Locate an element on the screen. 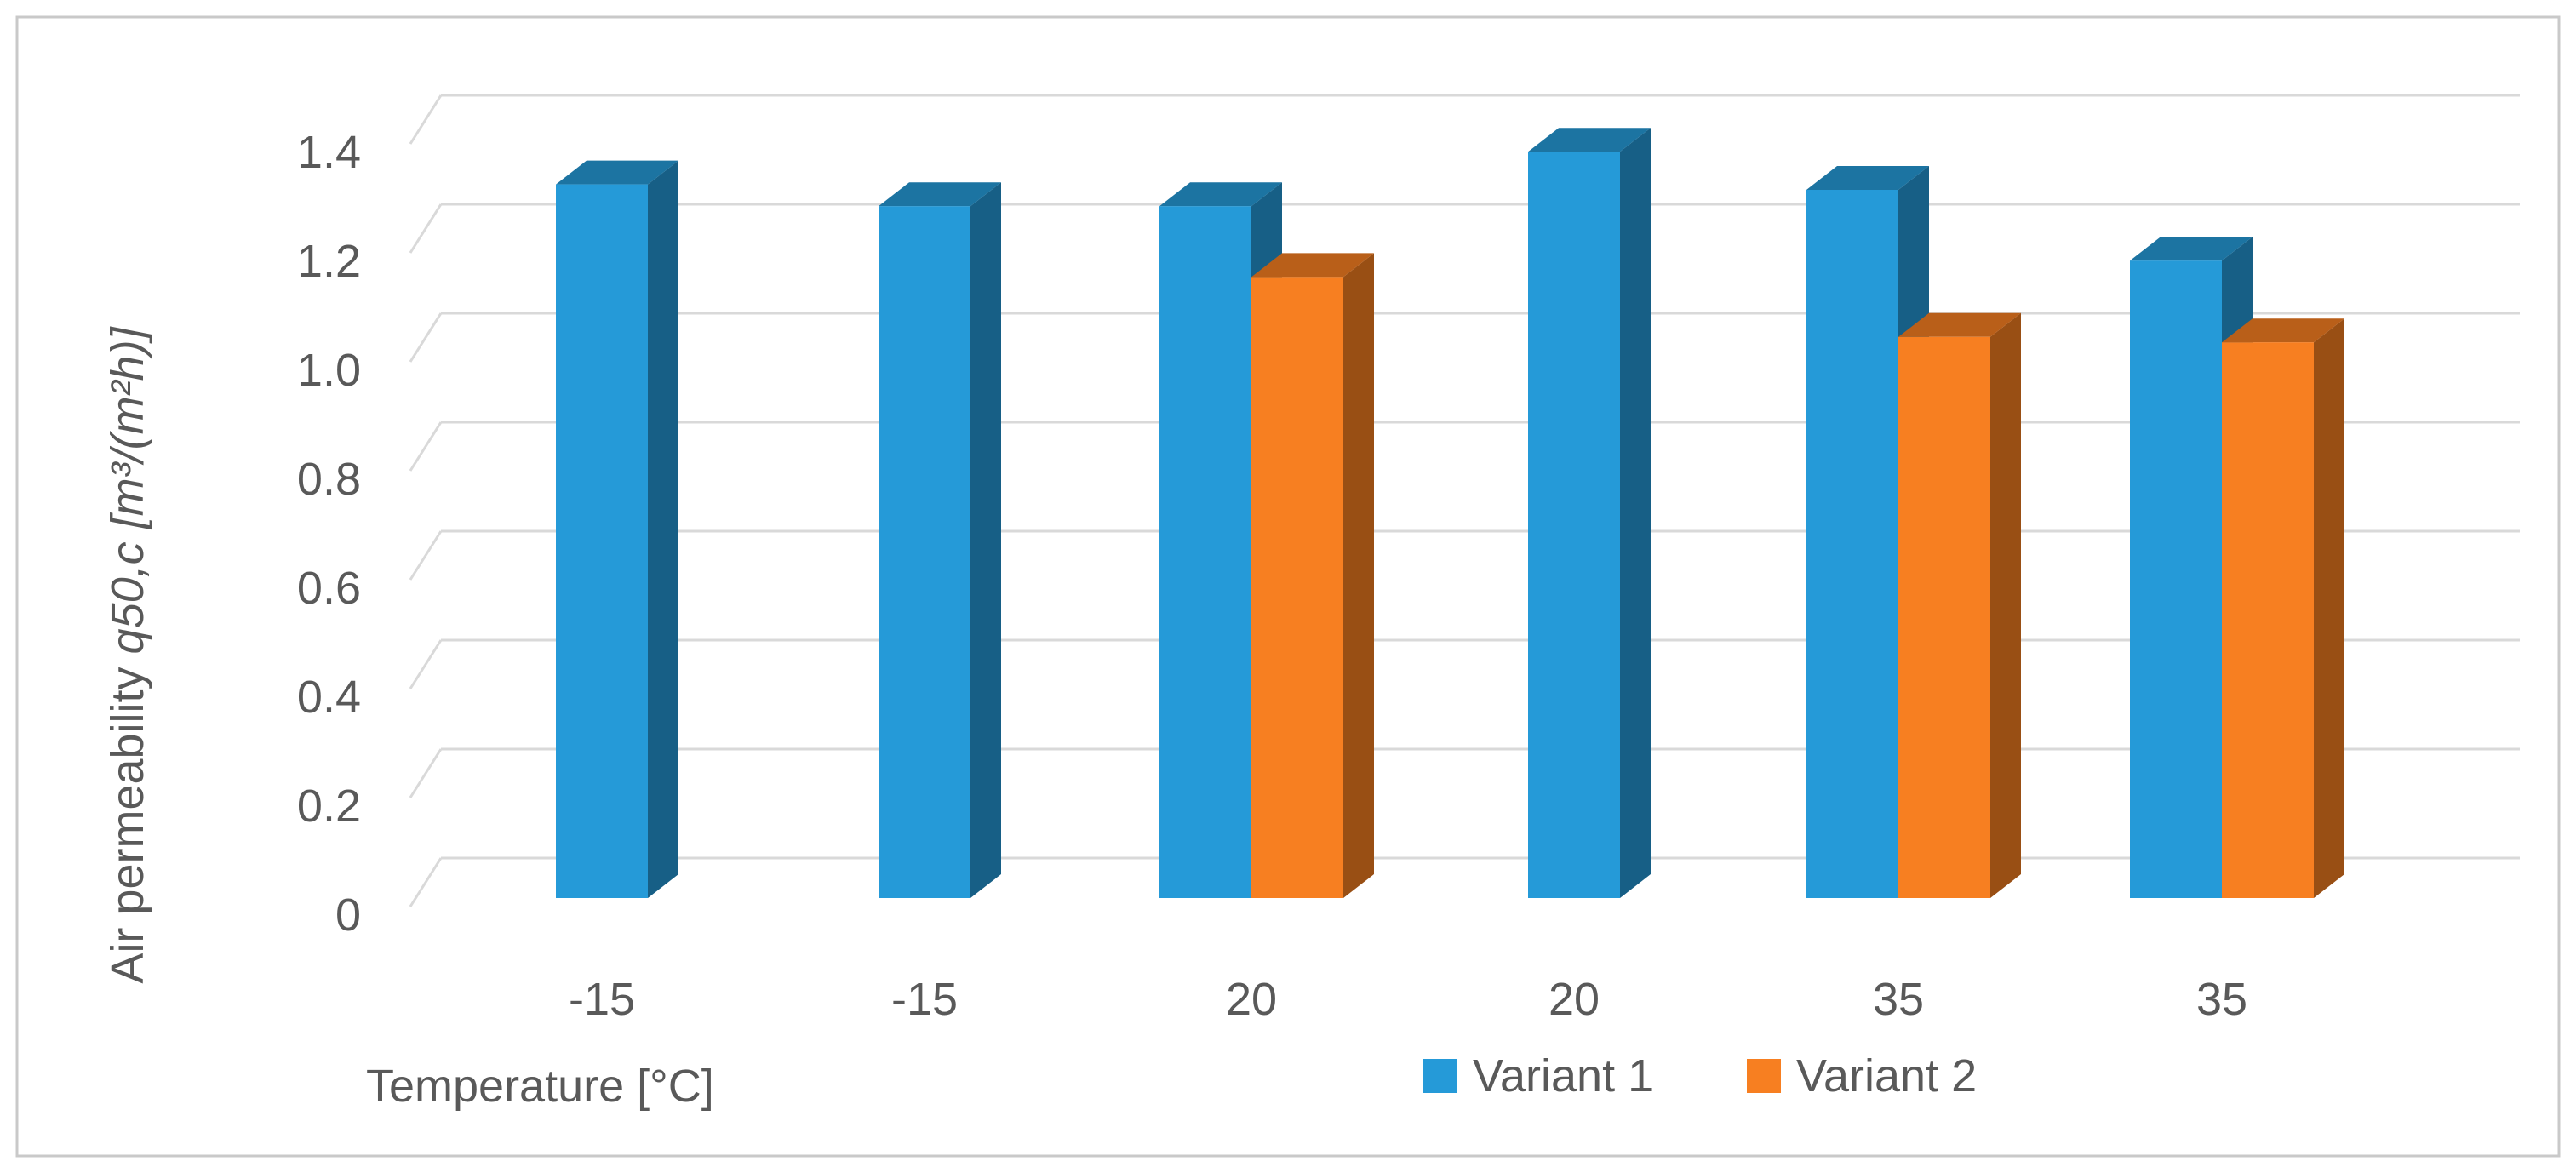 The height and width of the screenshot is (1173, 2576). y-tick-label: 0.4 is located at coordinates (329, 697).